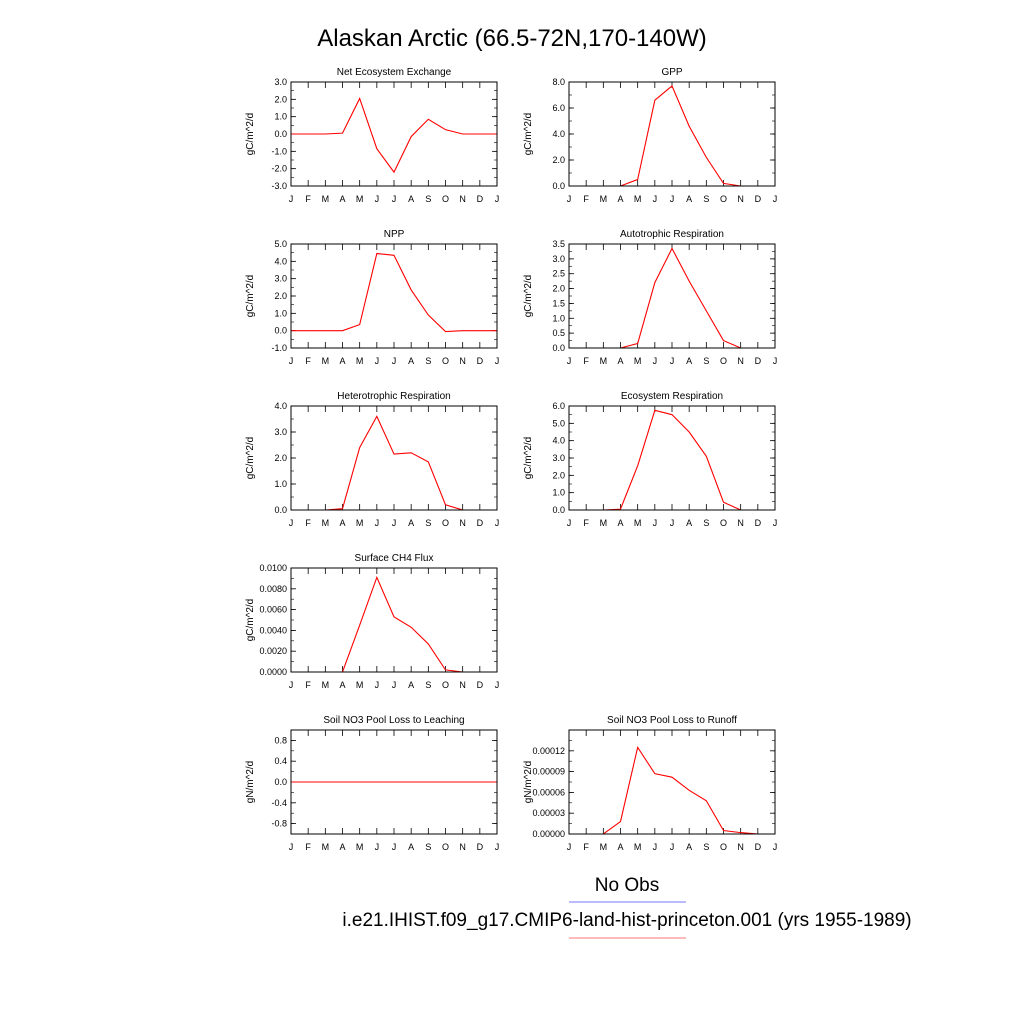  I want to click on y-tick-label: 5.0, so click(558, 423).